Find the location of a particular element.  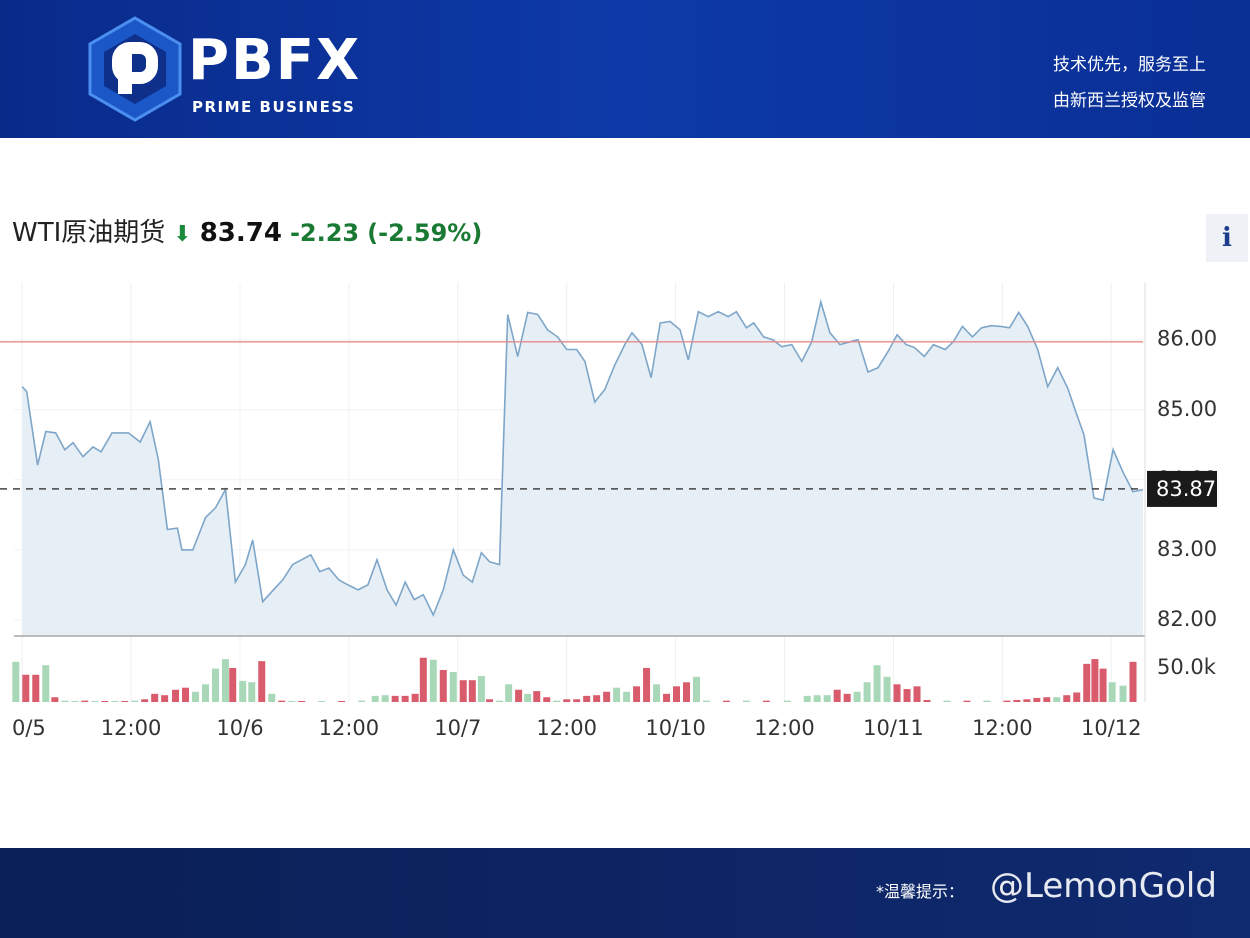

x-tick-label: 10/6 is located at coordinates (239, 728).